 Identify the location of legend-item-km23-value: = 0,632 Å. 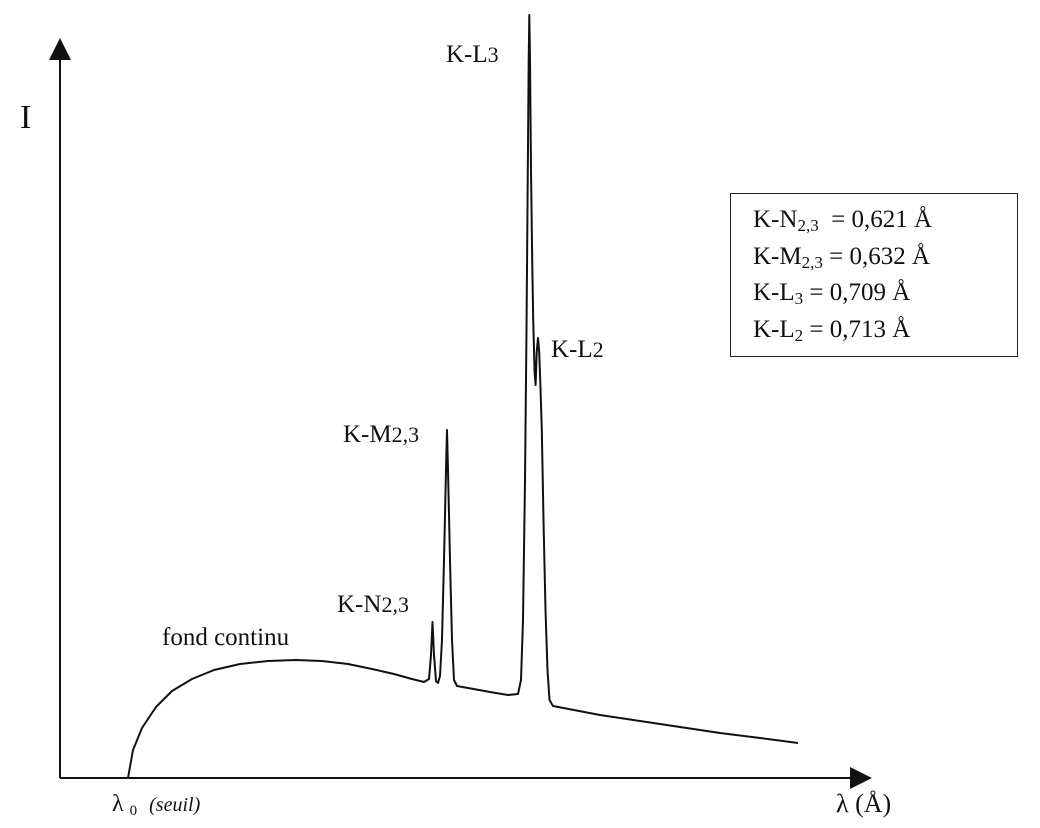
(880, 256).